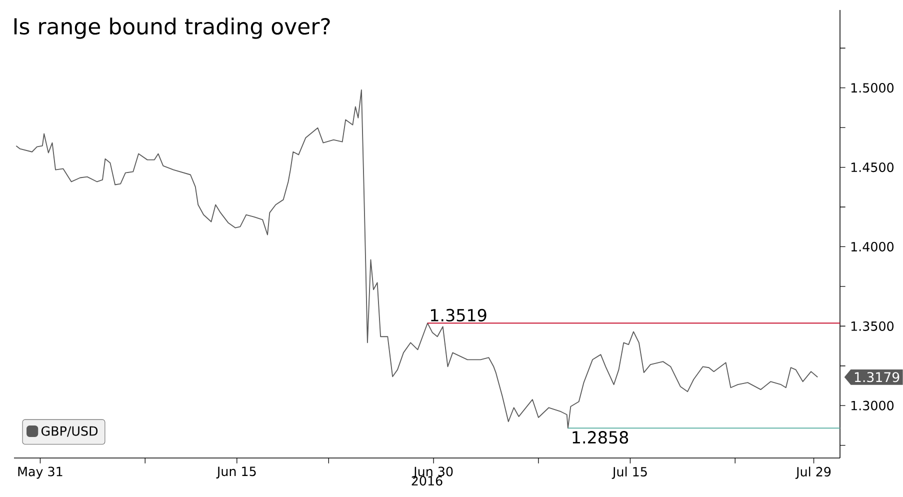  I want to click on y-tick-label: 1.5000, so click(872, 88).